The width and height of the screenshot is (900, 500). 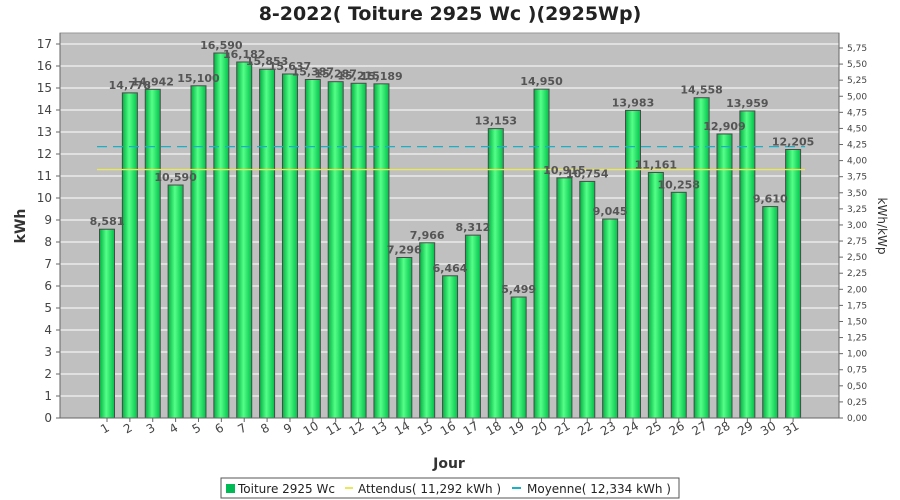 I want to click on y-tick-label: 16, so click(x=44, y=66).